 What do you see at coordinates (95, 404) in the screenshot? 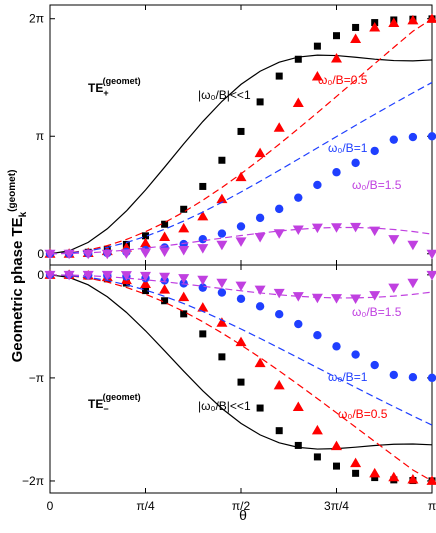
I see `bottom-te-label-main: TE` at bounding box center [95, 404].